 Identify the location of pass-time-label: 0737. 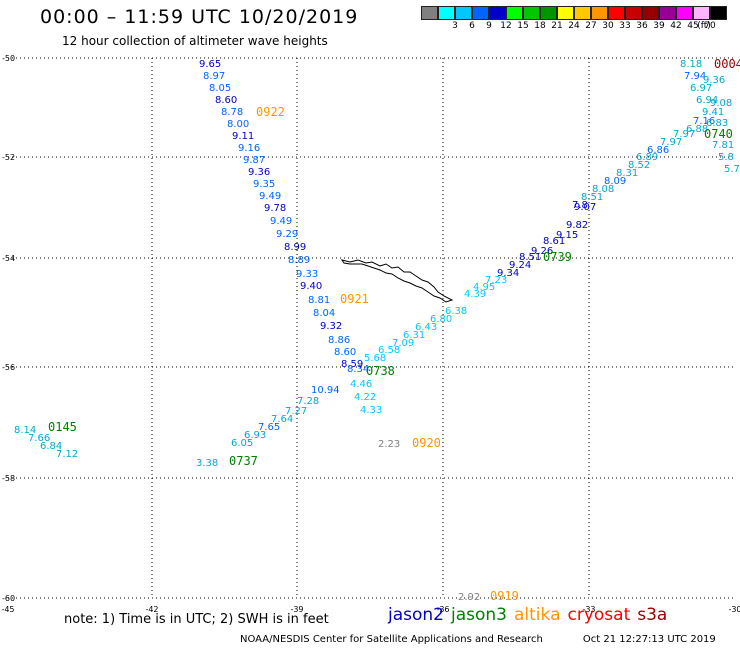
(243, 461).